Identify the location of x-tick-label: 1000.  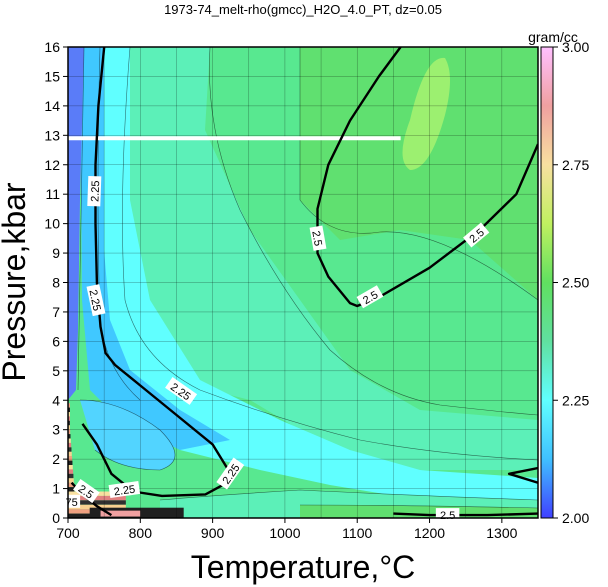
(284, 533).